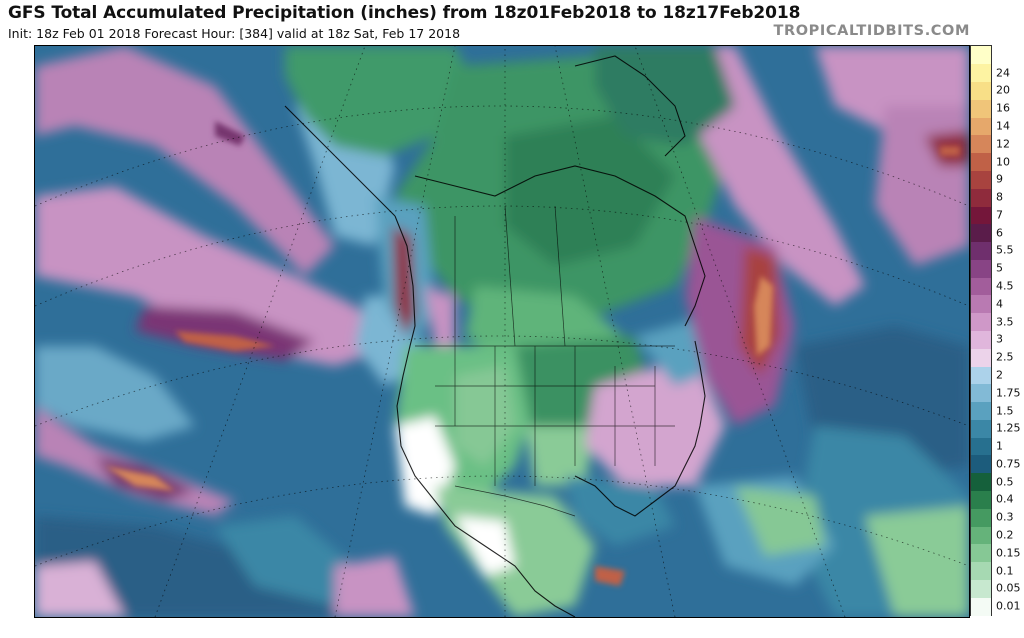  I want to click on colorbar-label: 0.2, so click(1005, 535).